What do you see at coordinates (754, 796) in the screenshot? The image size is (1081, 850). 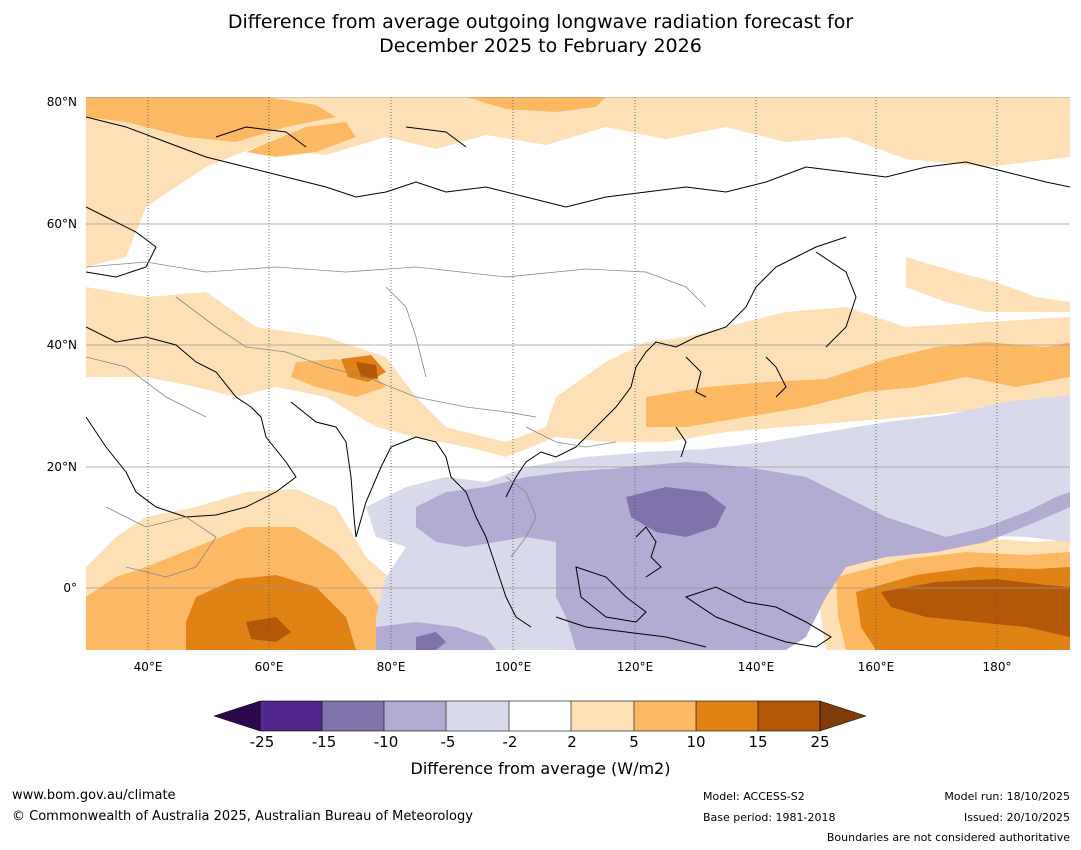 I see `model-name: Model: ACCESS-S2` at bounding box center [754, 796].